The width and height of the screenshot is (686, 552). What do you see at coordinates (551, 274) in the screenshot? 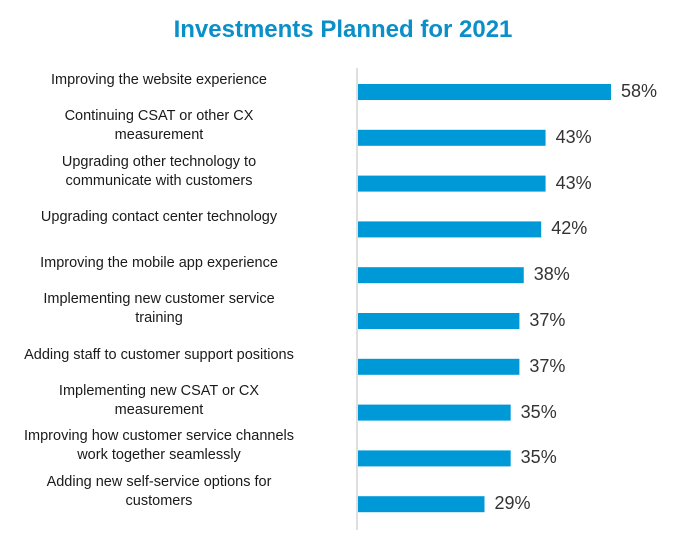
I see `bar-value-label: 38%` at bounding box center [551, 274].